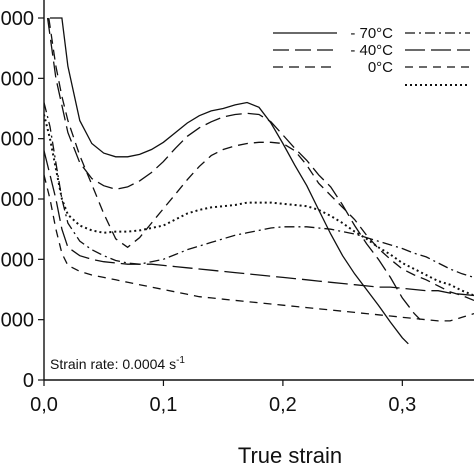 The height and width of the screenshot is (474, 474). What do you see at coordinates (28, 381) in the screenshot?
I see `y-tick-label: 0` at bounding box center [28, 381].